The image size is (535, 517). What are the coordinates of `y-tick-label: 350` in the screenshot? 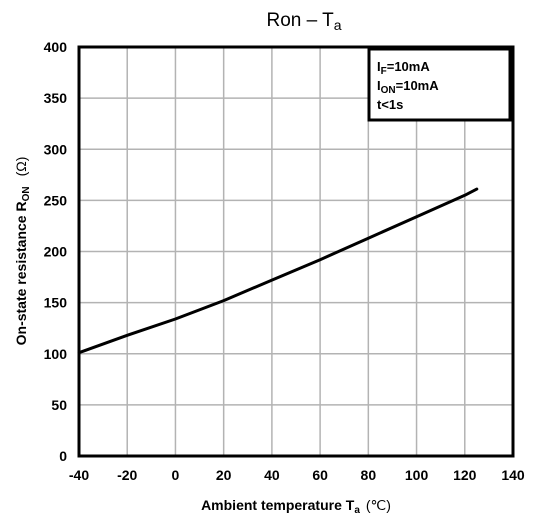 It's located at (56, 98).